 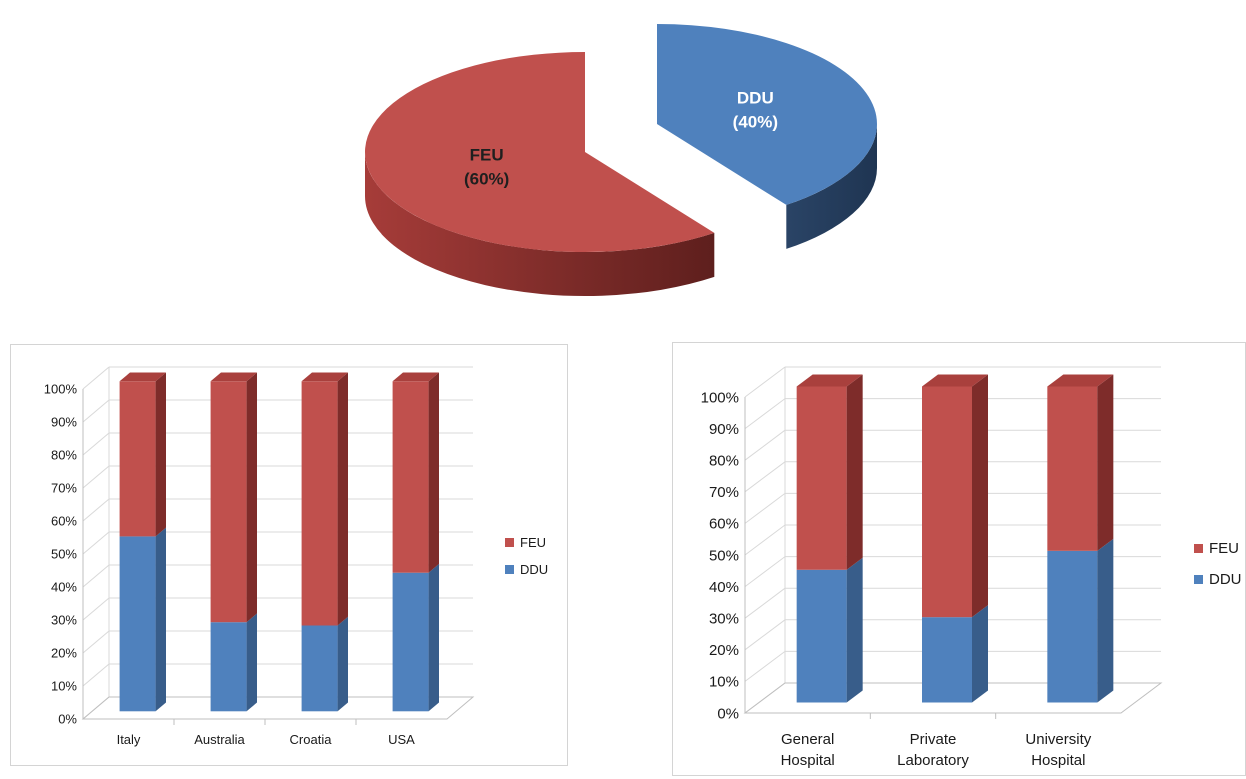 I want to click on pie-slice-feu, so click(x=539, y=152).